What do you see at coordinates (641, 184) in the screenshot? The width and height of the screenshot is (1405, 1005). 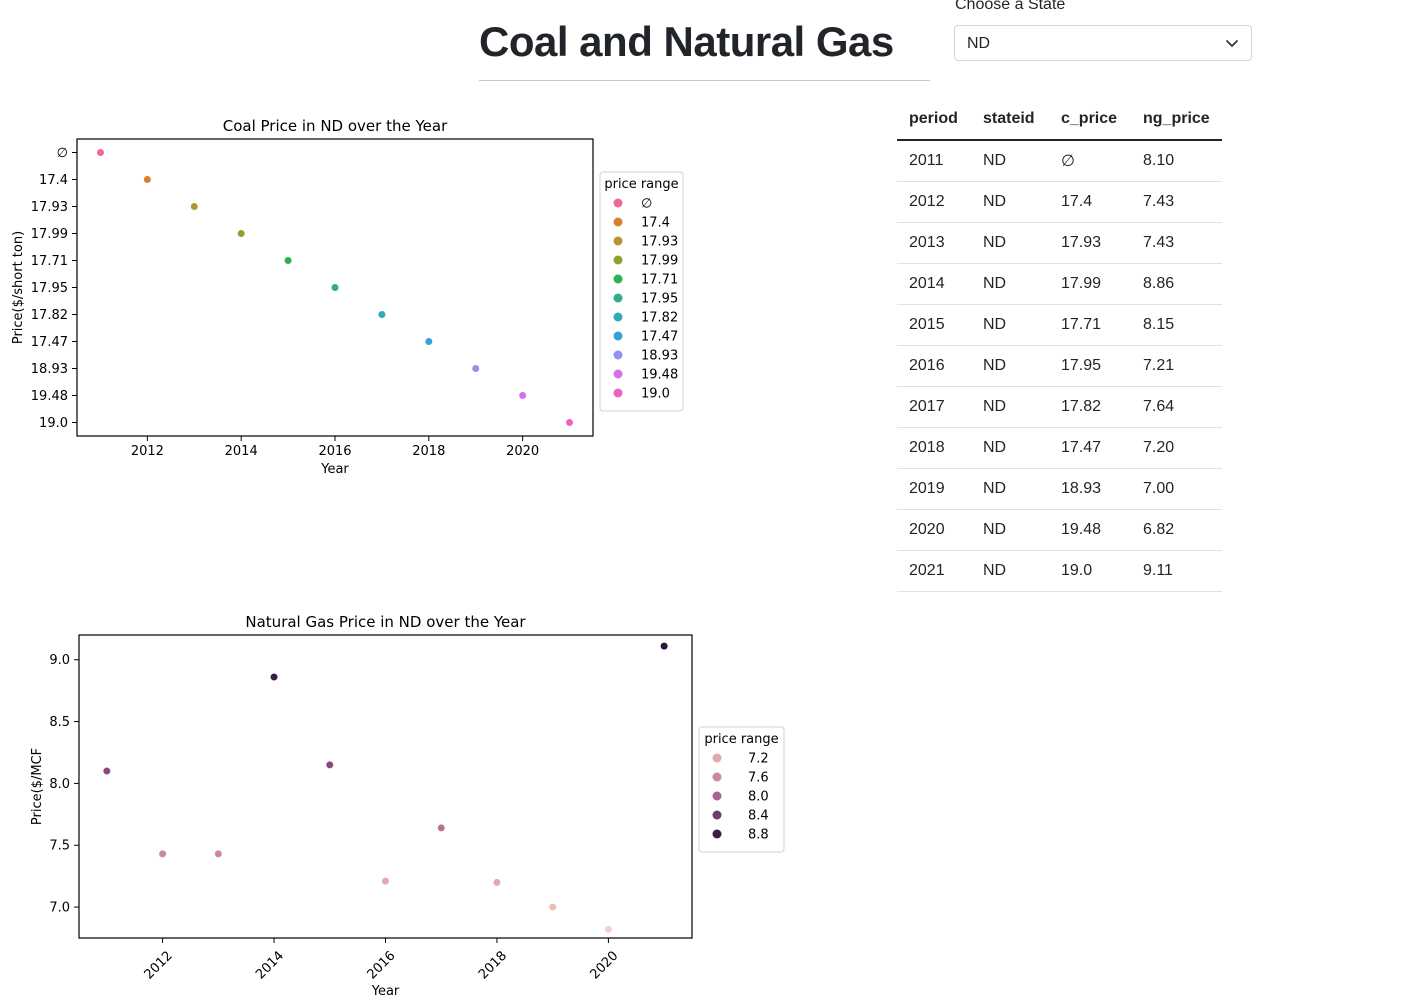 I see `legend-title: price range` at bounding box center [641, 184].